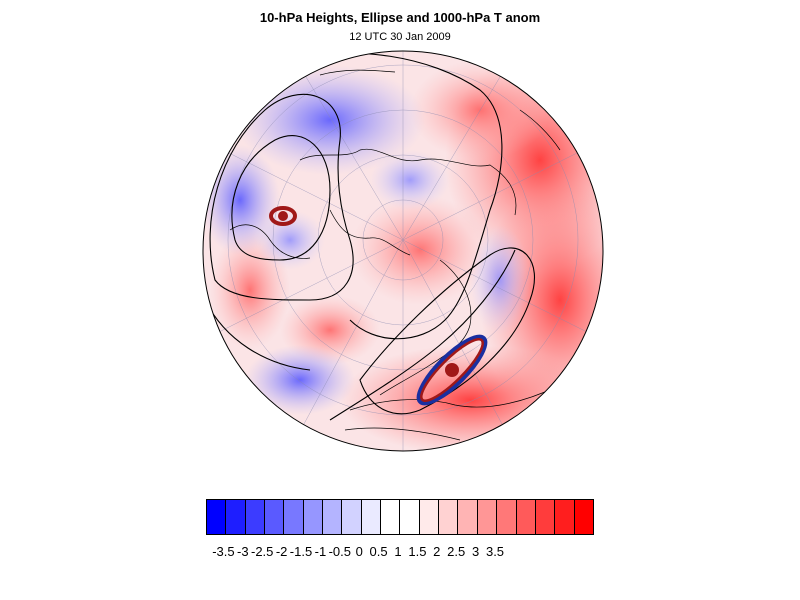 This screenshot has width=800, height=600. What do you see at coordinates (456, 551) in the screenshot?
I see `colorbar-label: 2.5` at bounding box center [456, 551].